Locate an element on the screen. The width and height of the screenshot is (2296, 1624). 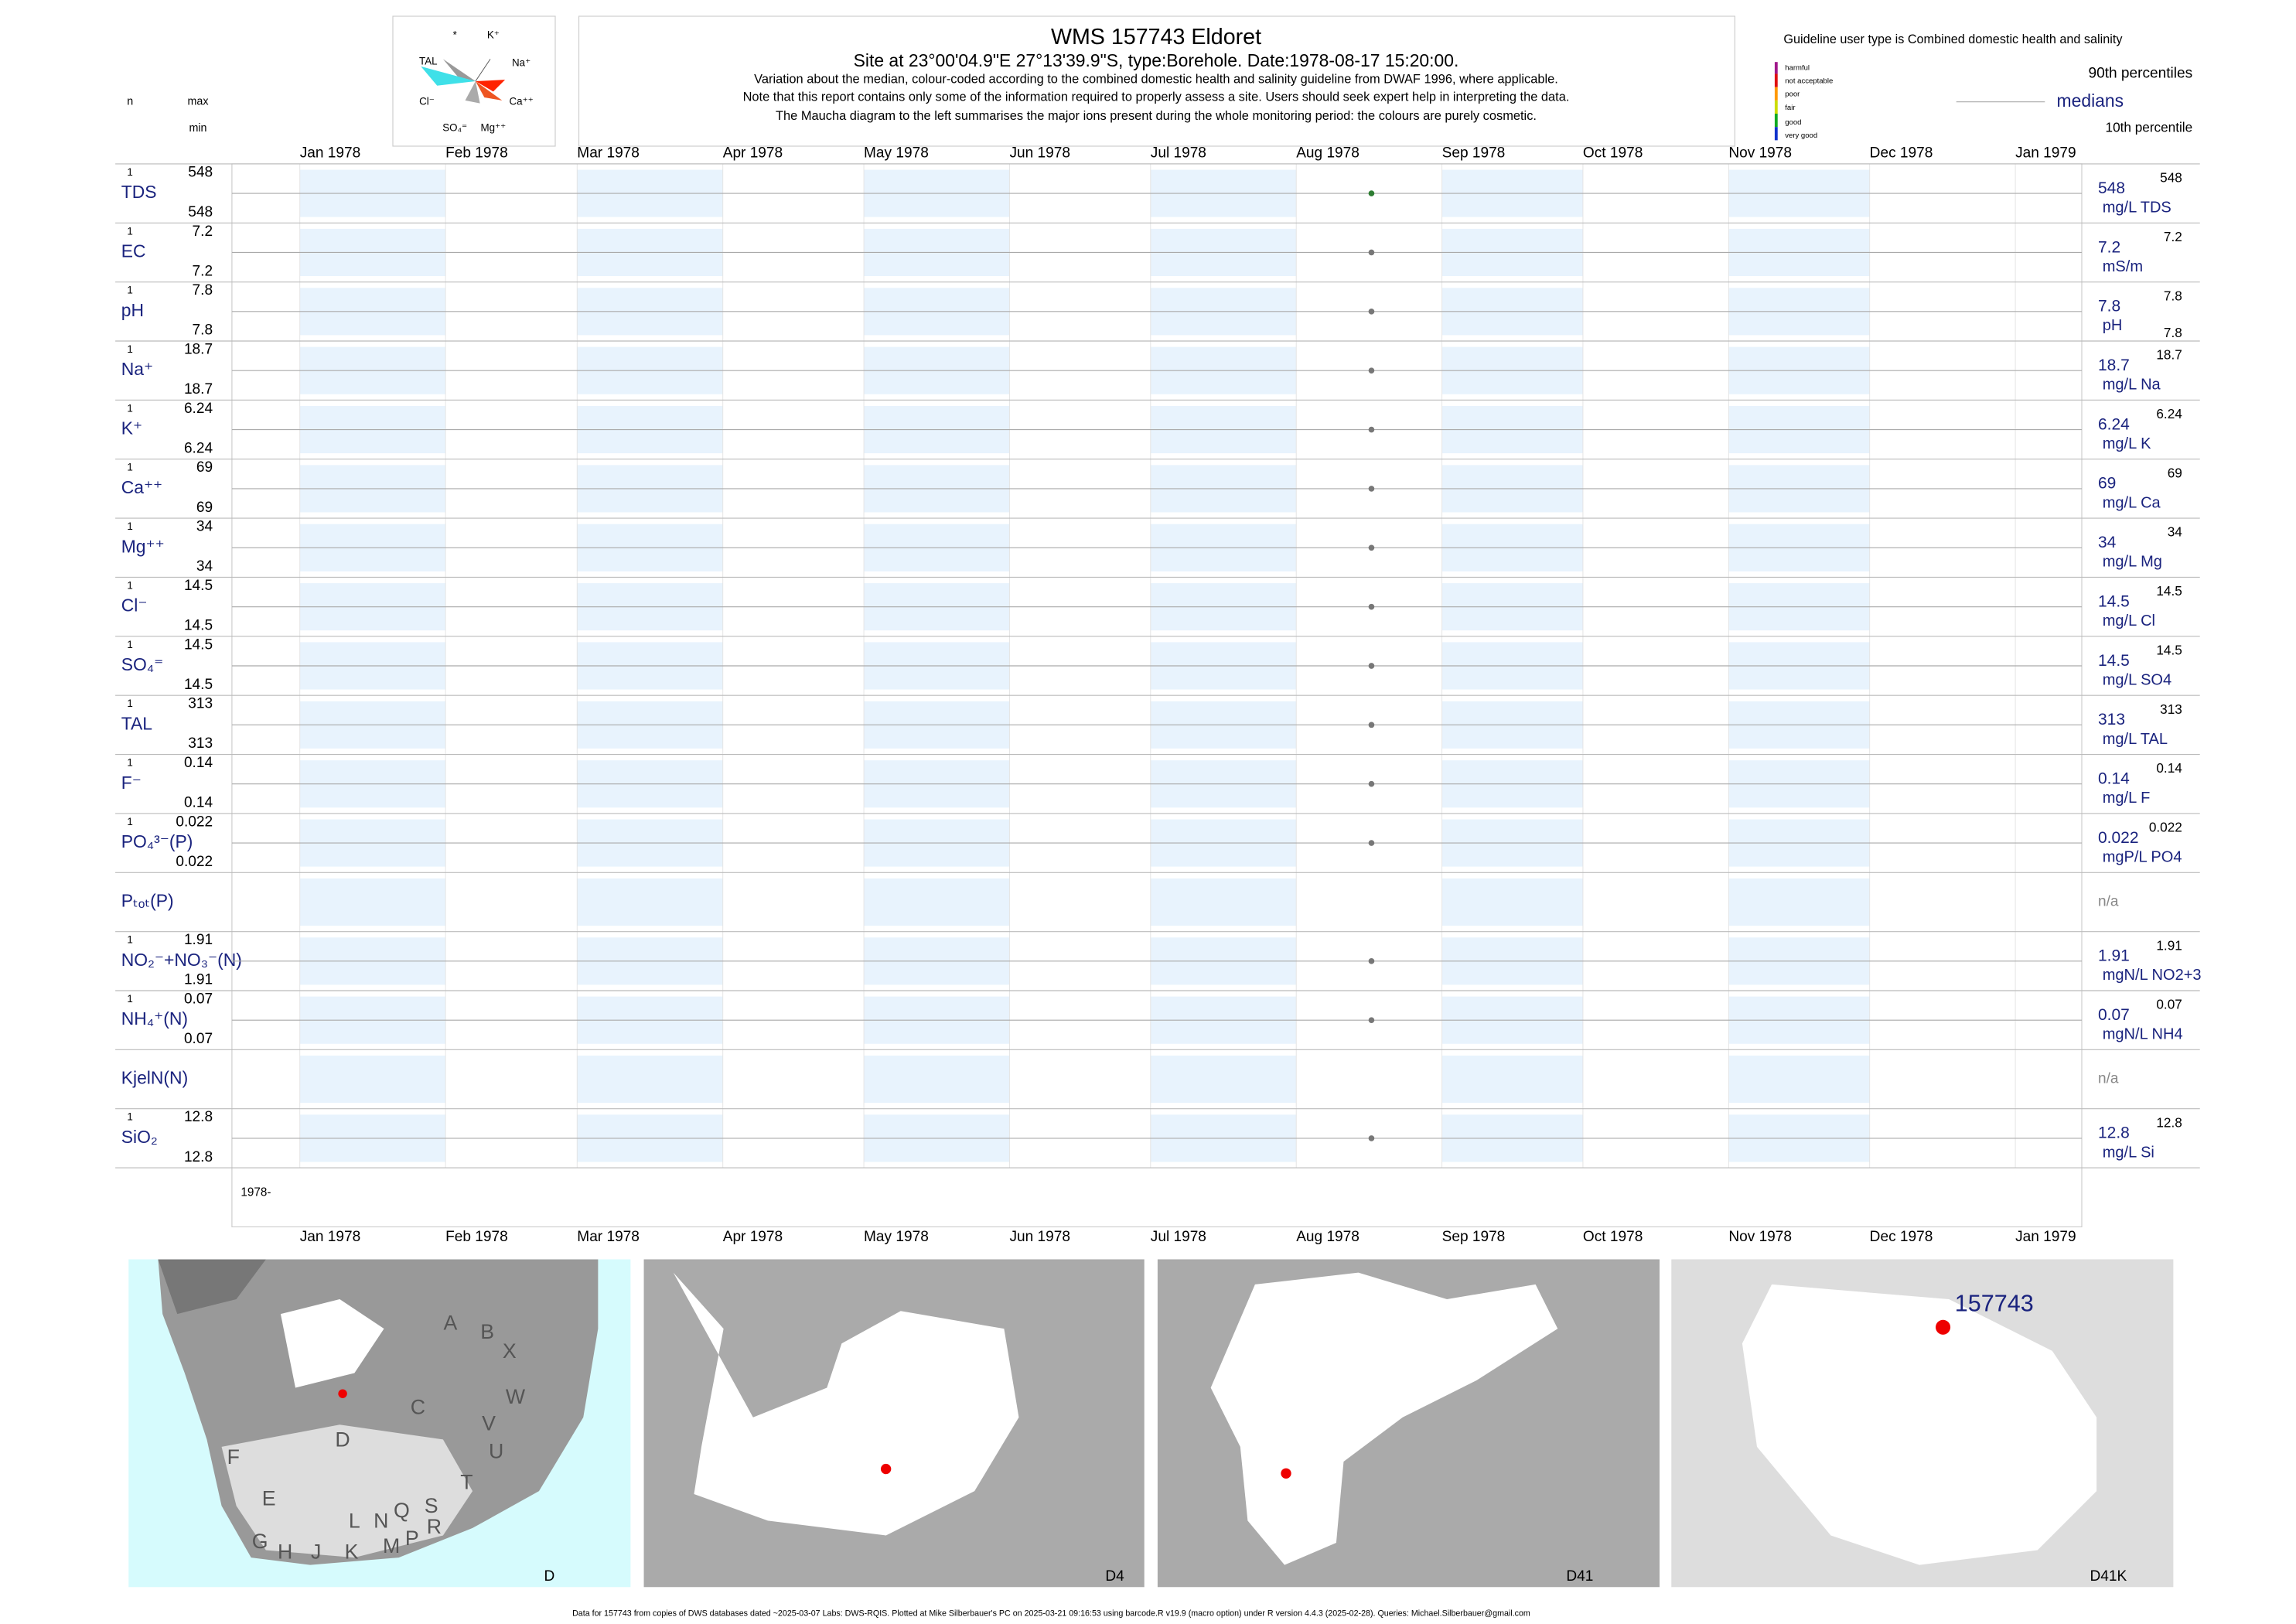
site-marker is located at coordinates (886, 1469).